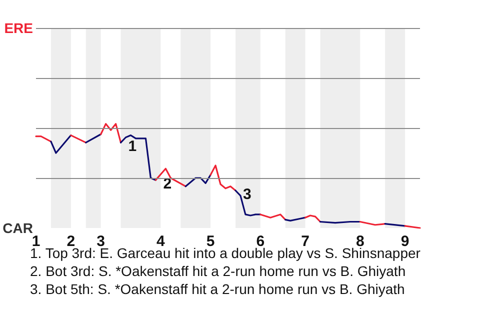 This screenshot has height=320, width=480. Describe the element at coordinates (132, 147) in the screenshot. I see `series-label: 1` at that location.